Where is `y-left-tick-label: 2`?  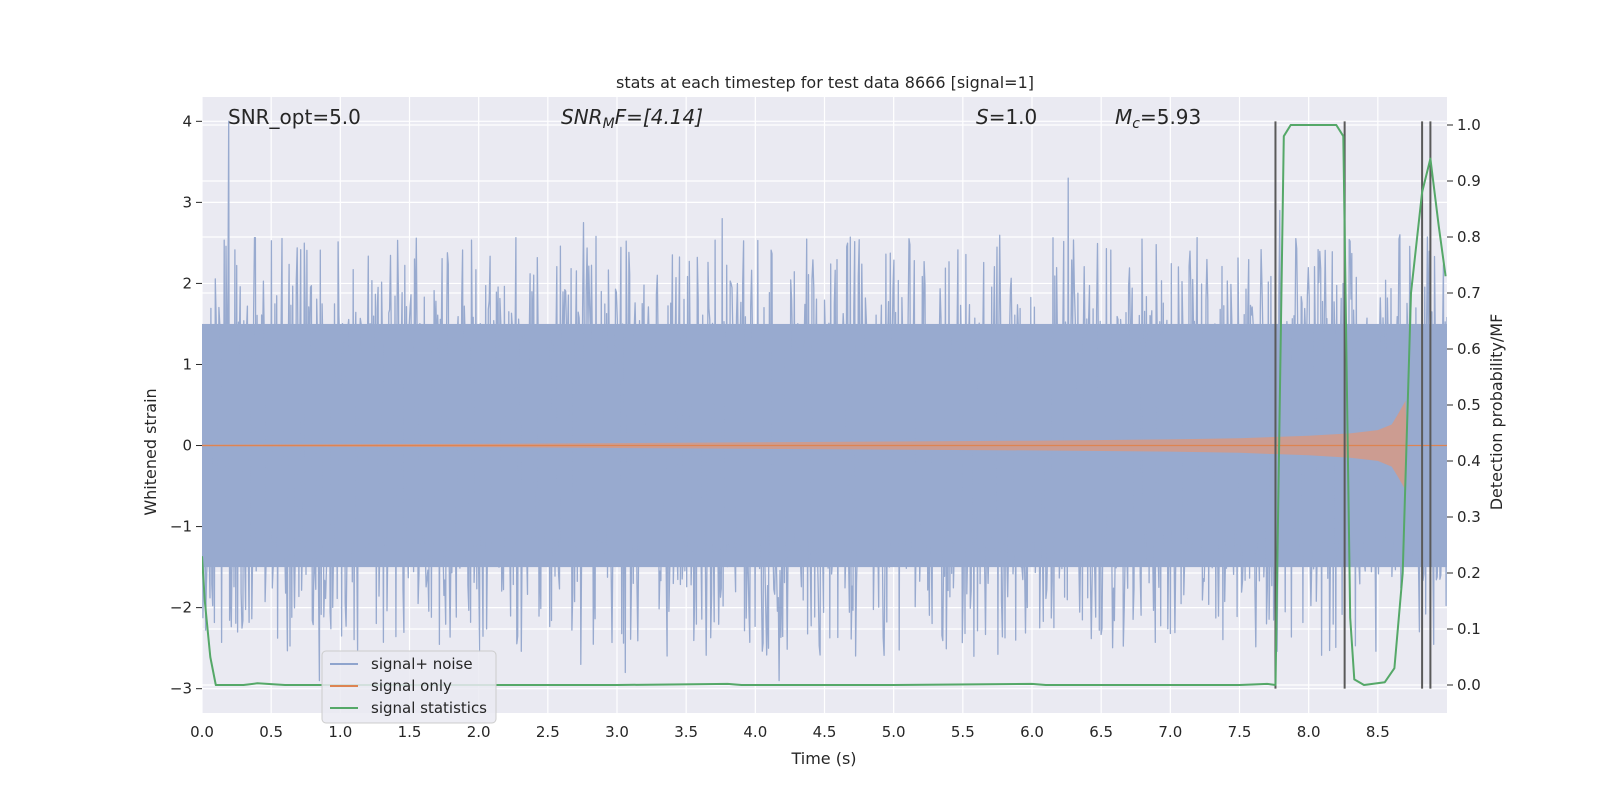
y-left-tick-label: 2 is located at coordinates (187, 283).